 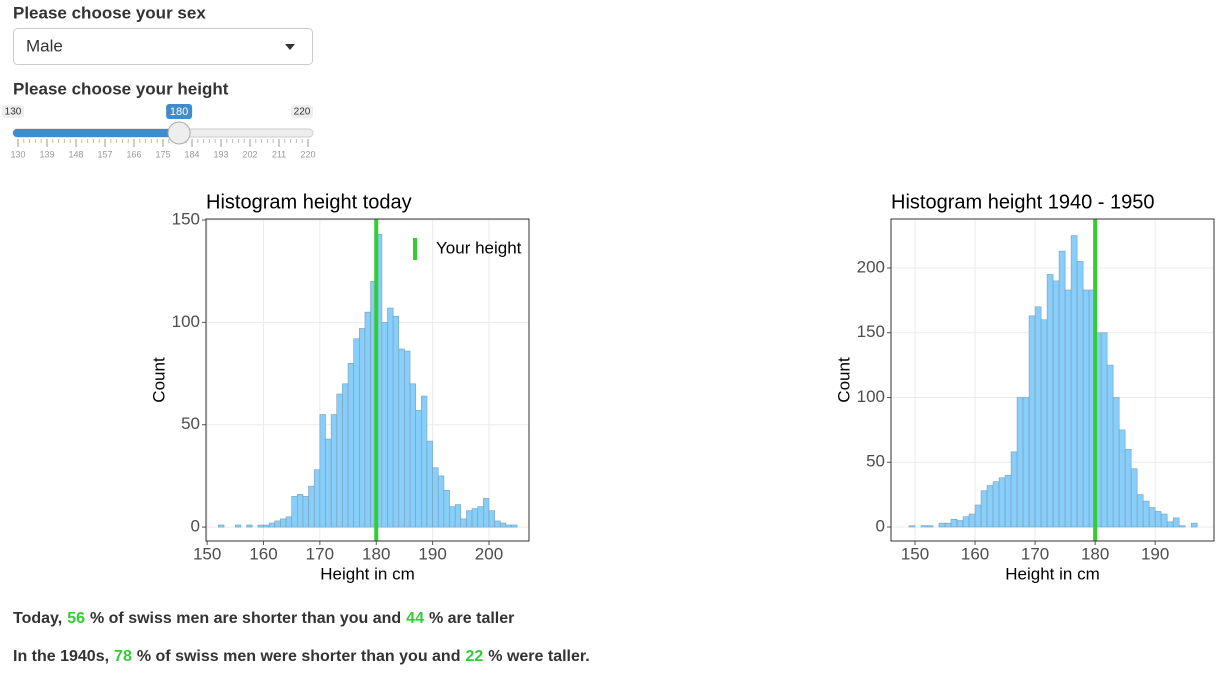 What do you see at coordinates (179, 133) in the screenshot?
I see `slider-handle` at bounding box center [179, 133].